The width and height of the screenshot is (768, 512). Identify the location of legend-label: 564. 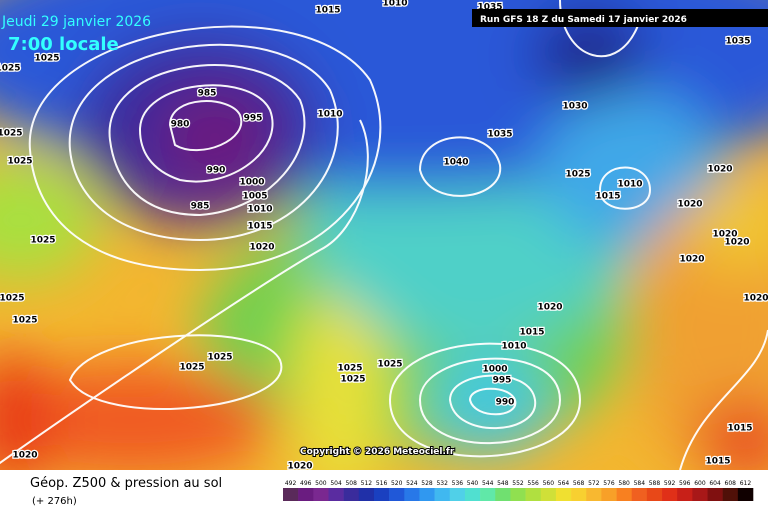
(564, 483).